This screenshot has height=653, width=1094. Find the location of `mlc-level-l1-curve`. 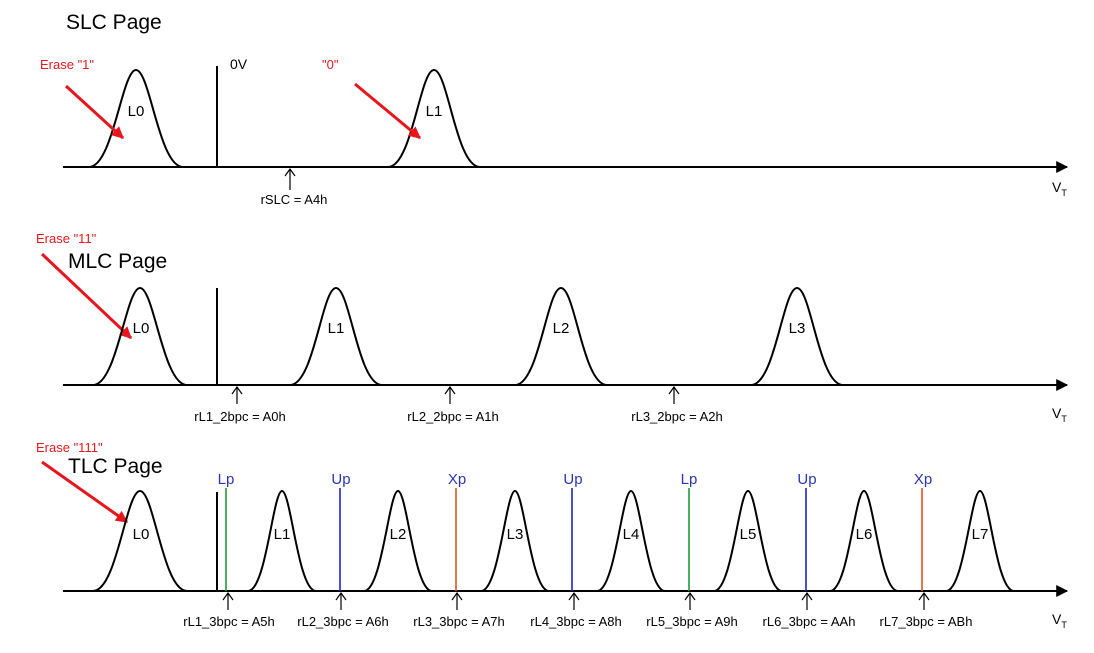

mlc-level-l1-curve is located at coordinates (336, 336).